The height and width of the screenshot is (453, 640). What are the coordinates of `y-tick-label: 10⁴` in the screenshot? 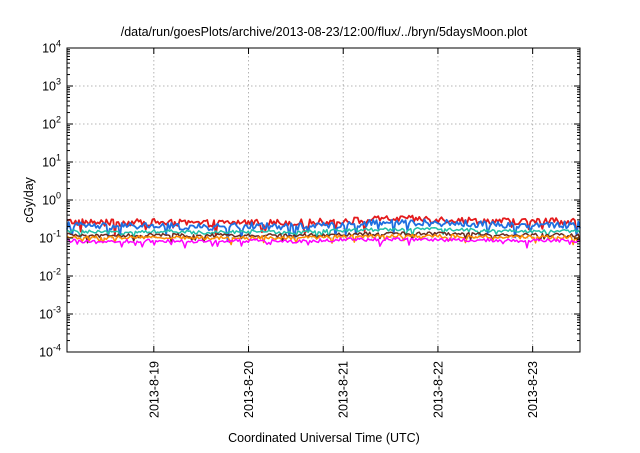 It's located at (51, 47).